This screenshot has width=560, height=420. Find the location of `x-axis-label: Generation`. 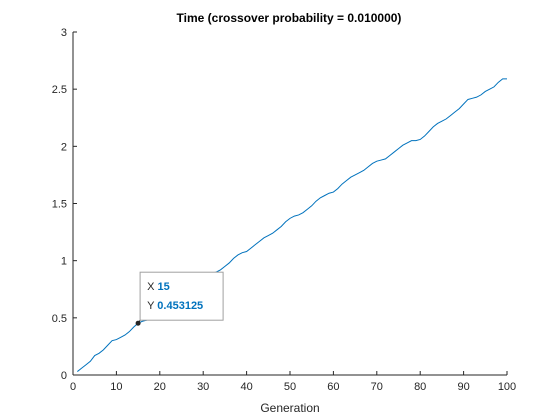

x-axis-label: Generation is located at coordinates (289, 408).